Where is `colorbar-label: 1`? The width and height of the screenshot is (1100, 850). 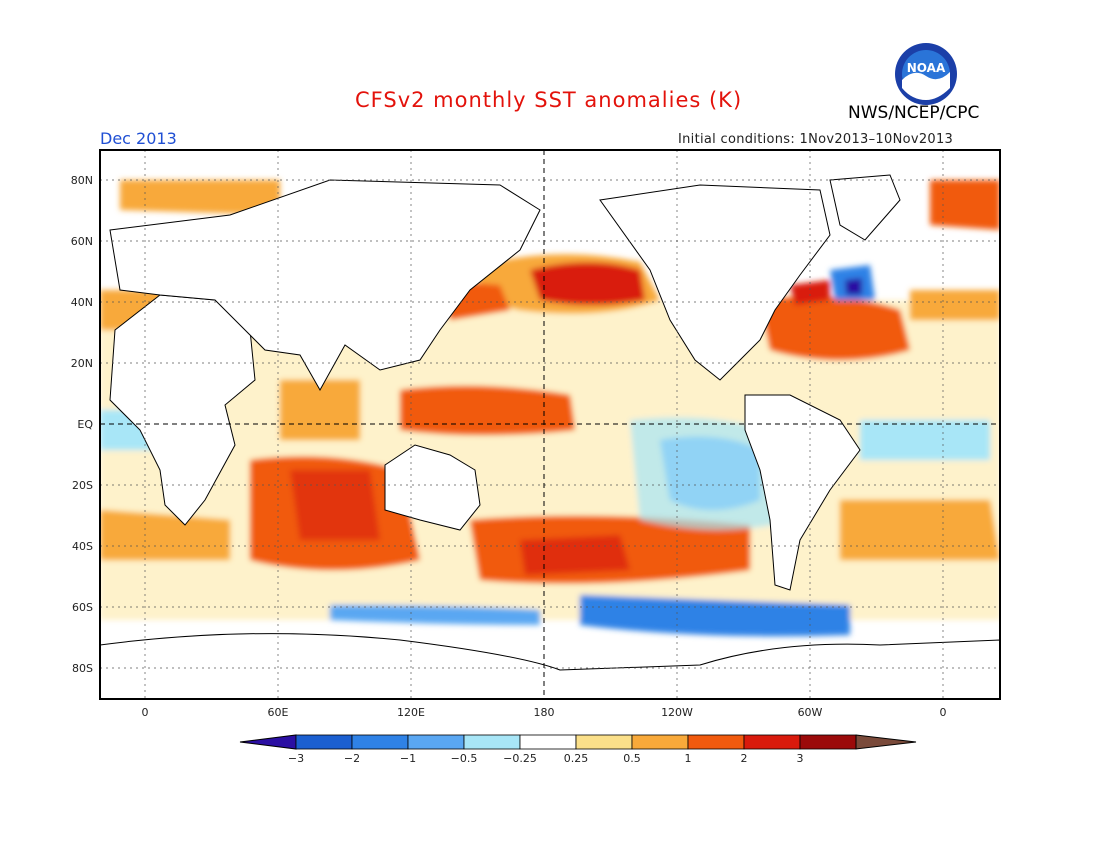
colorbar-label: 1 is located at coordinates (688, 758).